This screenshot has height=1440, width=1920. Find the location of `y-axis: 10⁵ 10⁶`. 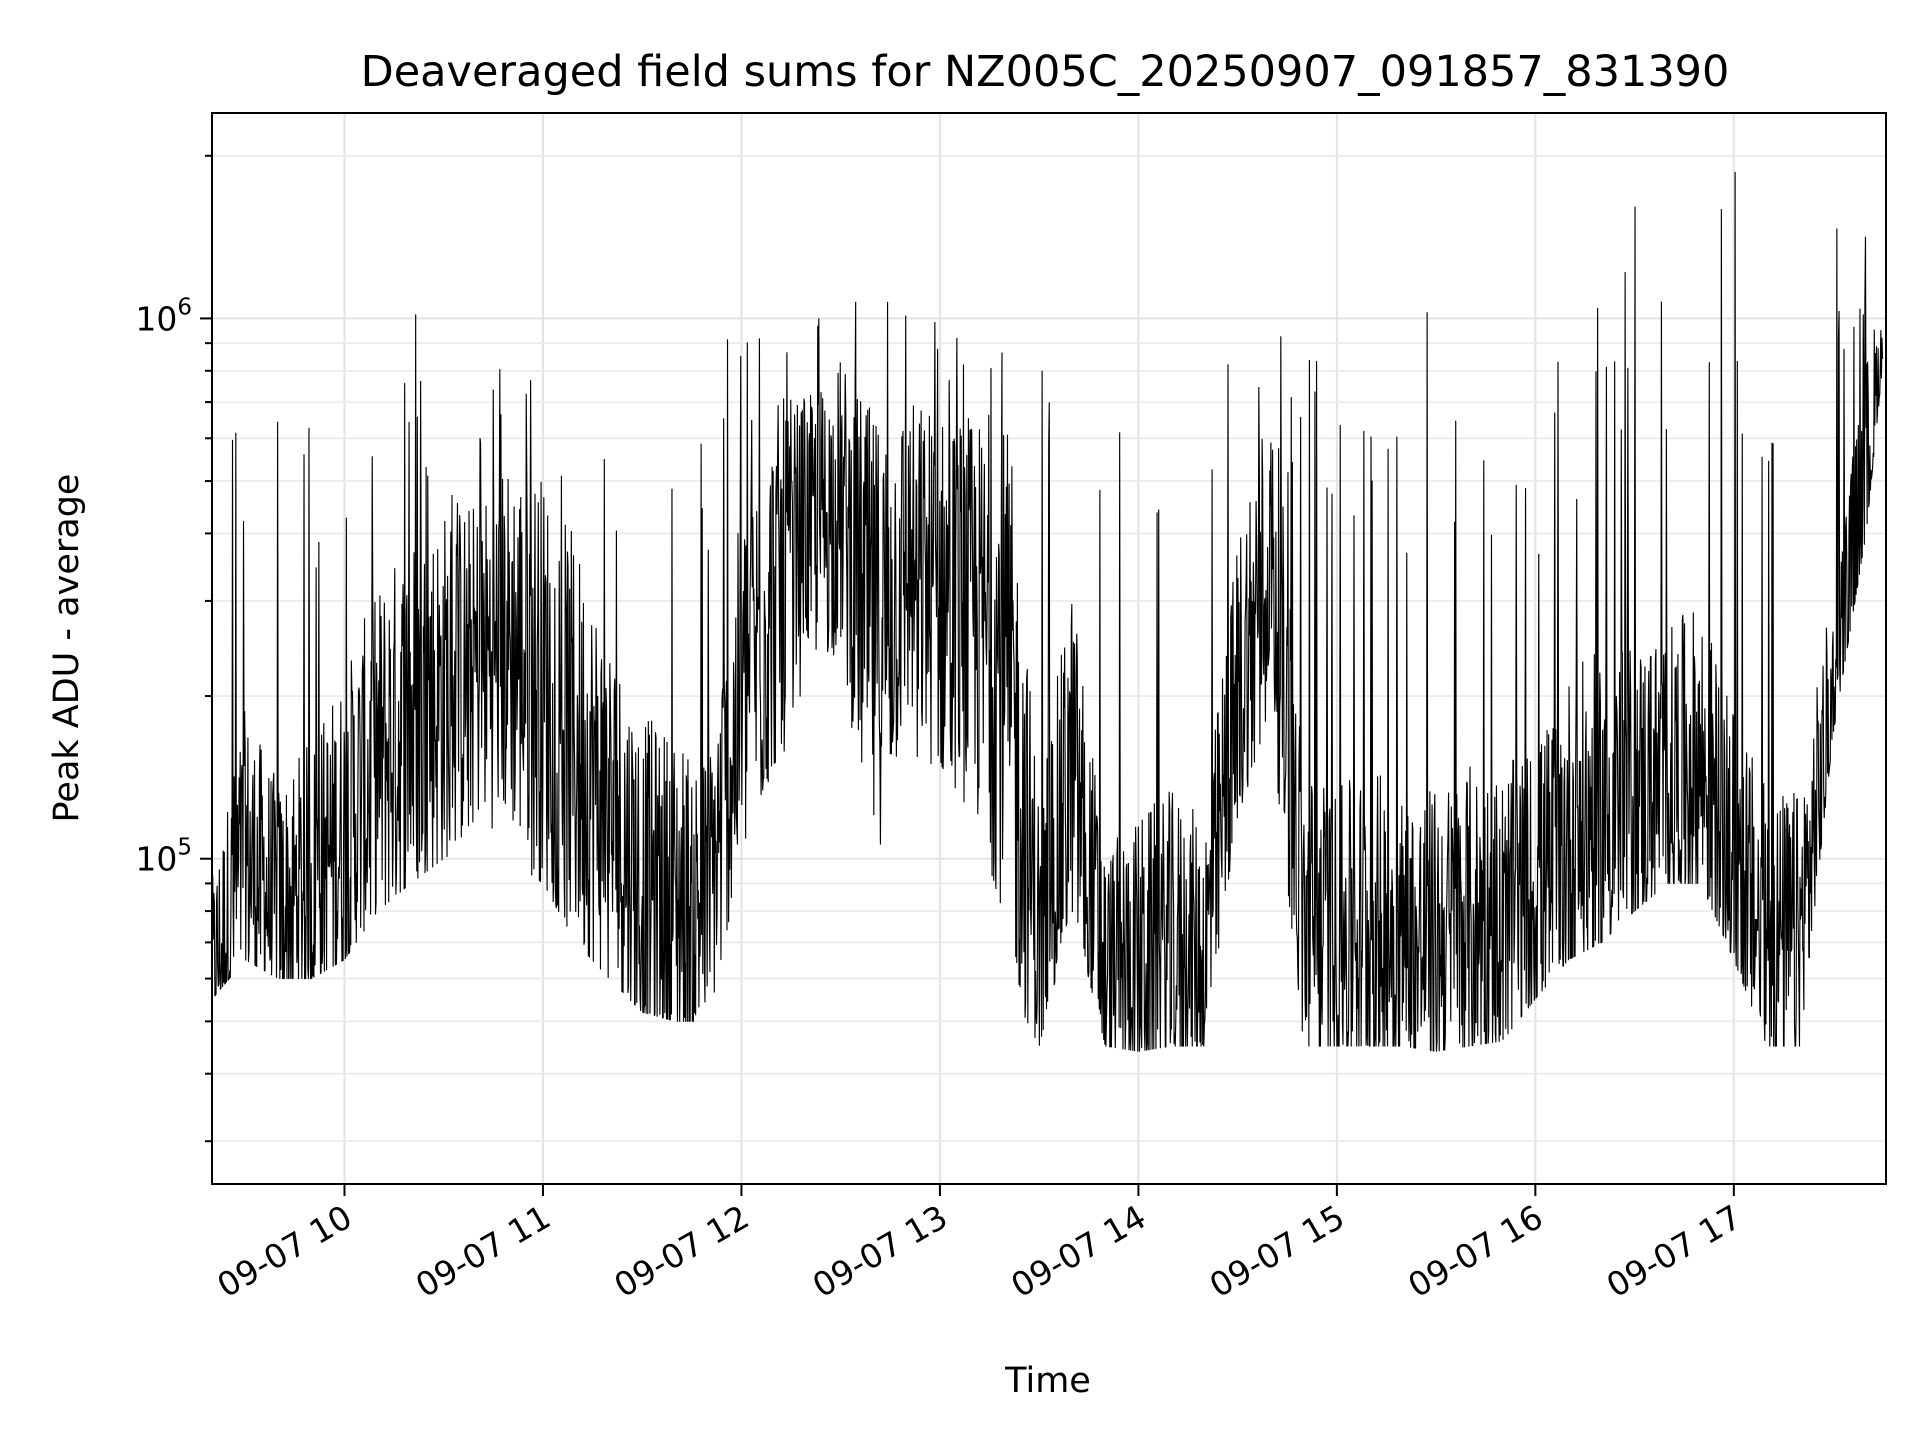

y-axis: 10⁵ 10⁶ is located at coordinates (173, 648).